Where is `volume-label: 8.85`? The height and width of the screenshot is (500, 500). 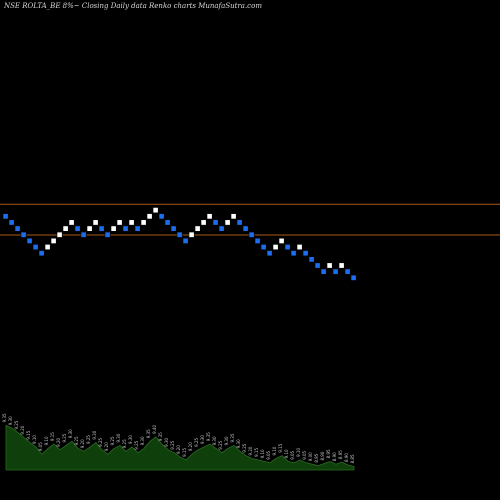 volume-label: 8.85 is located at coordinates (352, 458).